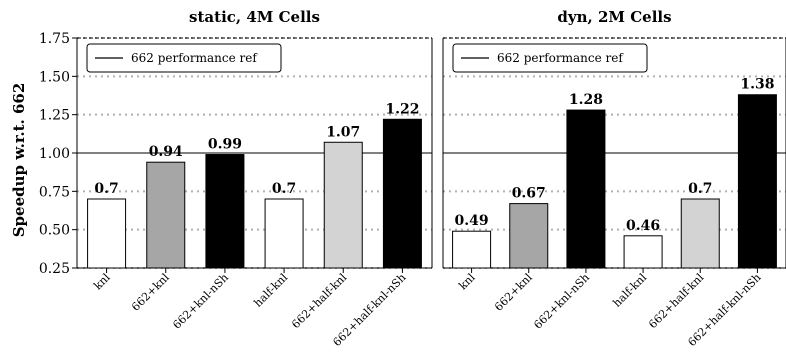  Describe the element at coordinates (757, 85) in the screenshot. I see `data-label: 1.38` at that location.